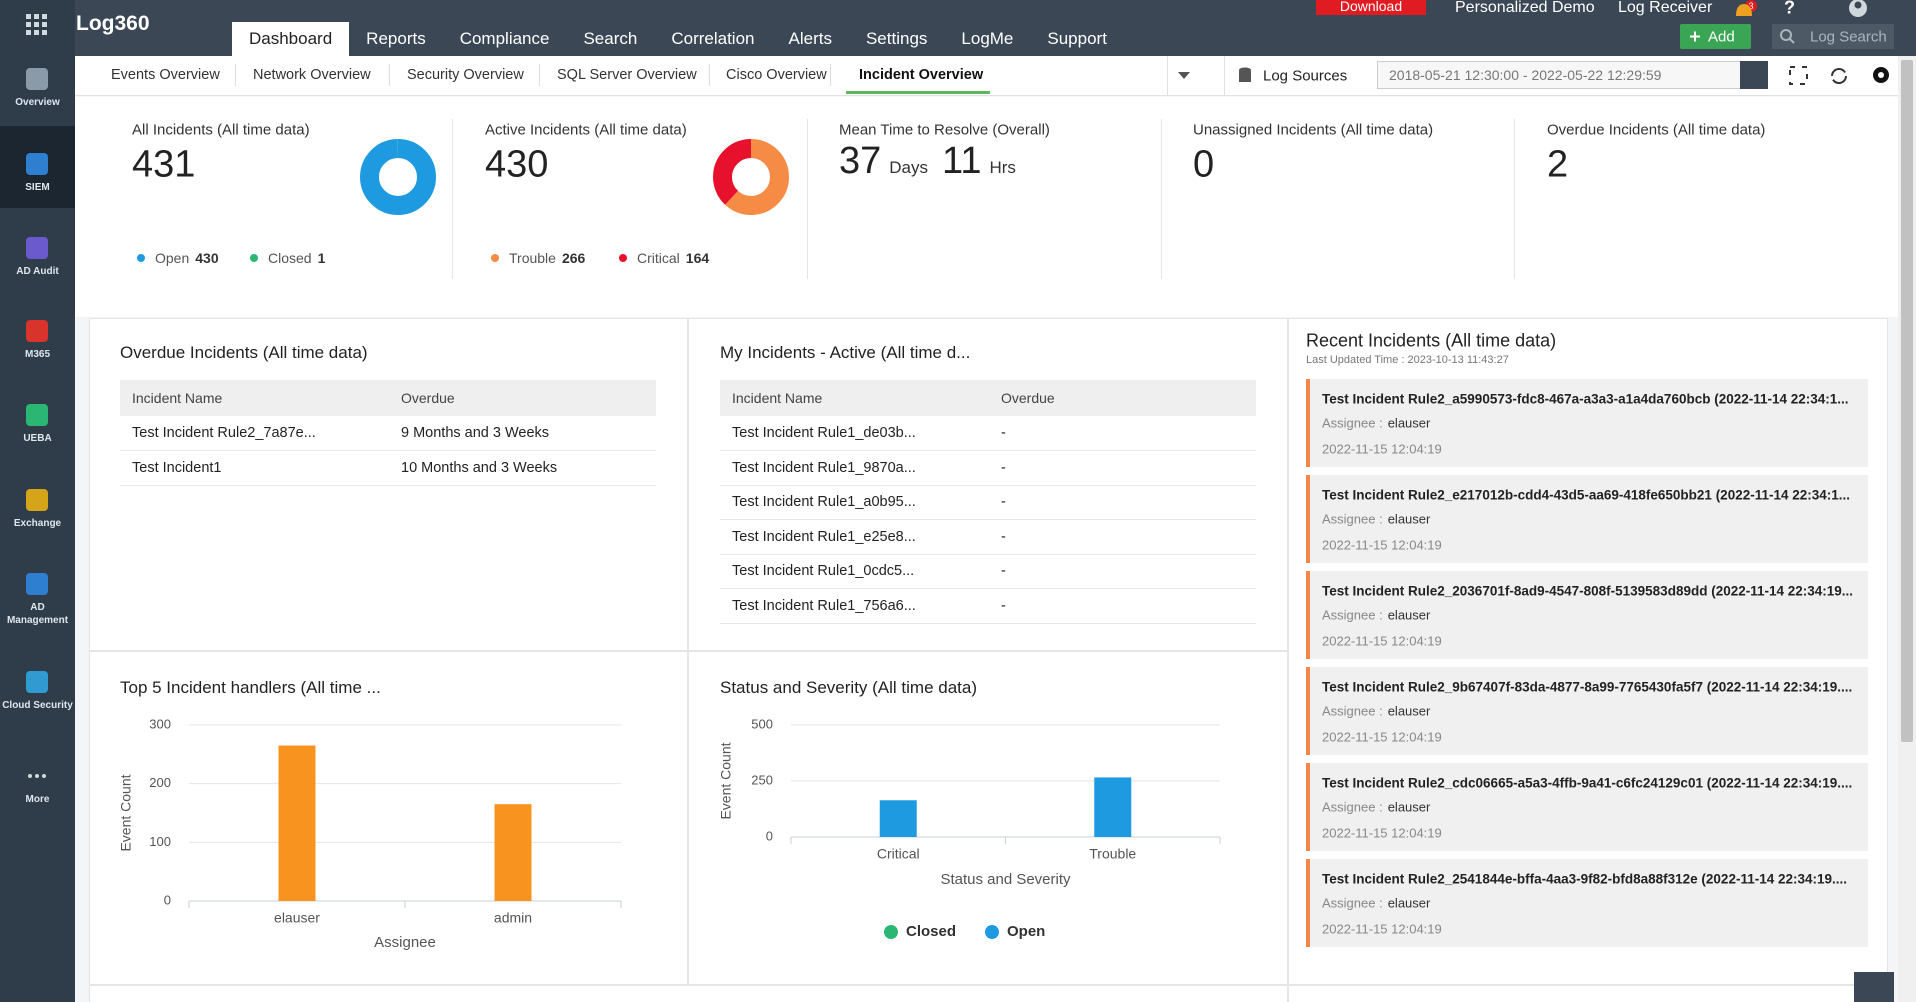  I want to click on top-tab: Search, so click(610, 38).